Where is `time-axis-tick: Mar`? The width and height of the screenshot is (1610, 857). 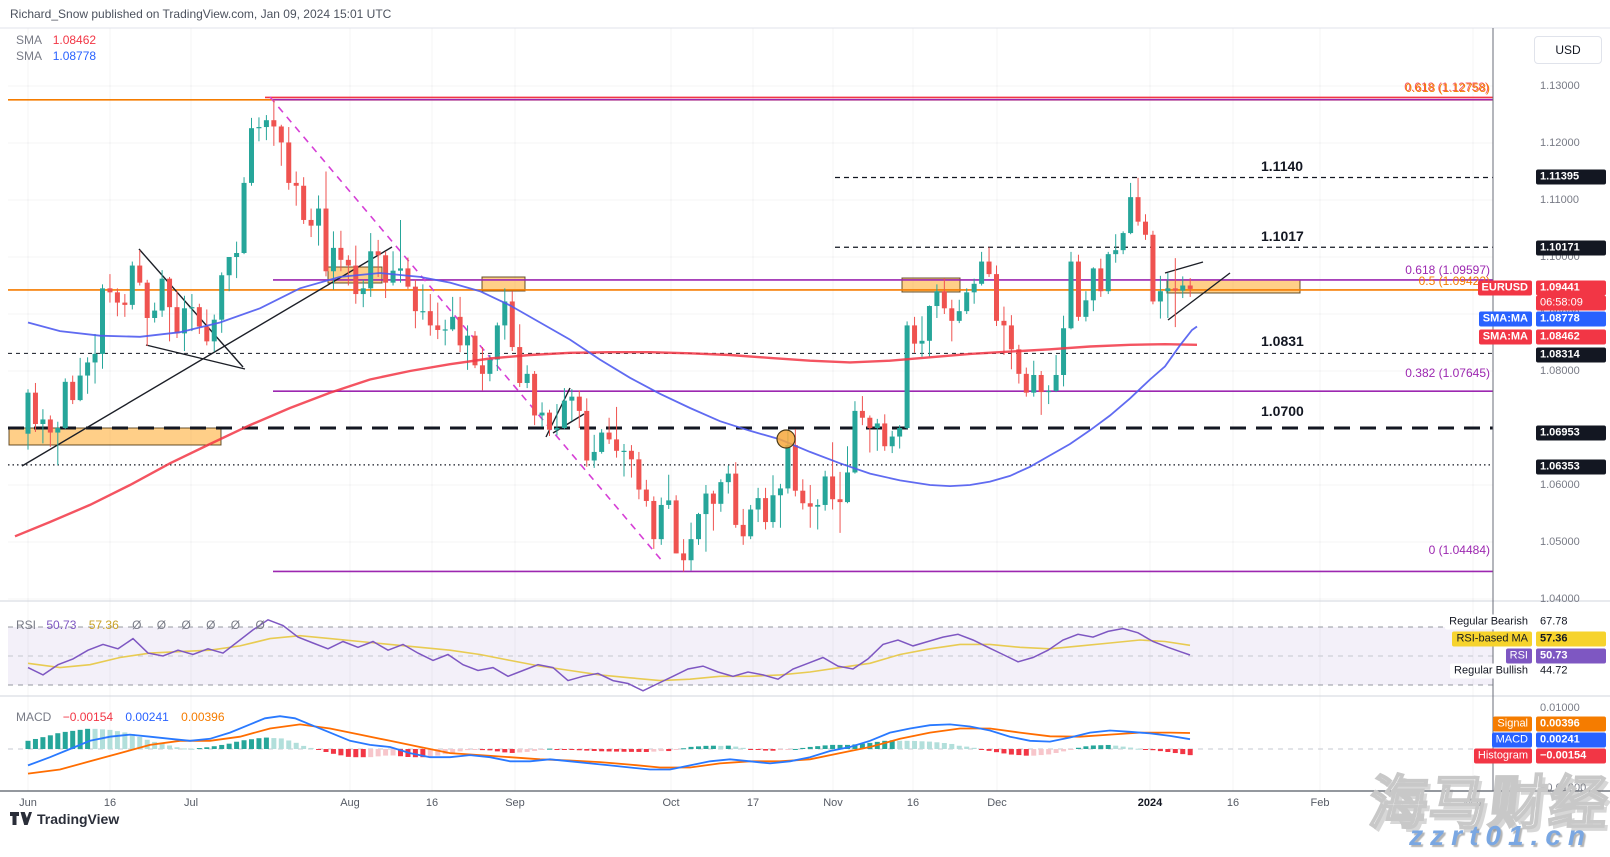 time-axis-tick: Mar is located at coordinates (1473, 803).